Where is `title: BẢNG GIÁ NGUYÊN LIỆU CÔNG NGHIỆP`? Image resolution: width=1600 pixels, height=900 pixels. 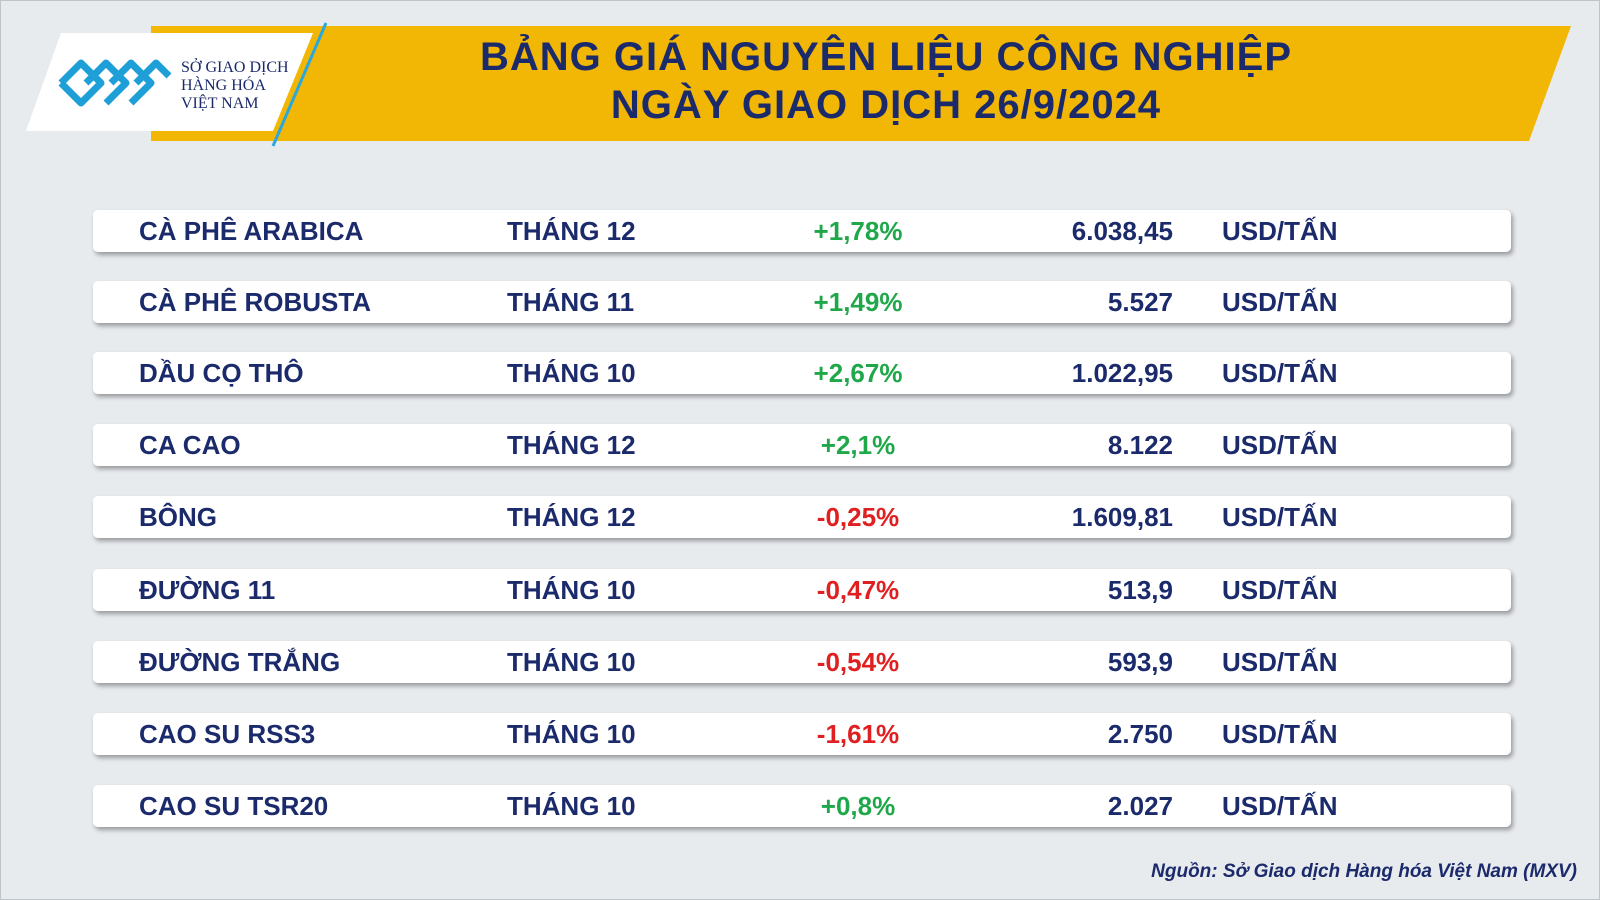 title: BẢNG GIÁ NGUYÊN LIỆU CÔNG NGHIỆP is located at coordinates (886, 57).